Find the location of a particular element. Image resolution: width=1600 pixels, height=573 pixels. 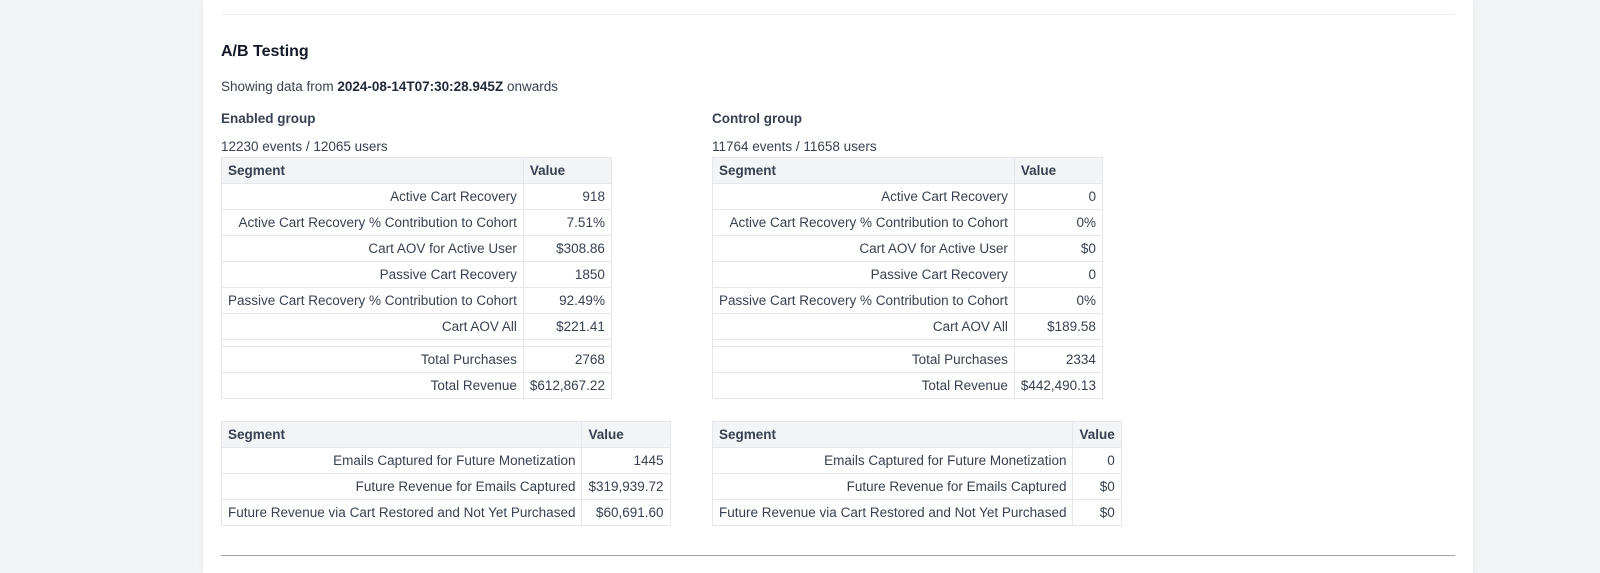

table-row: Total Revenue $442,490.13 is located at coordinates (907, 385).